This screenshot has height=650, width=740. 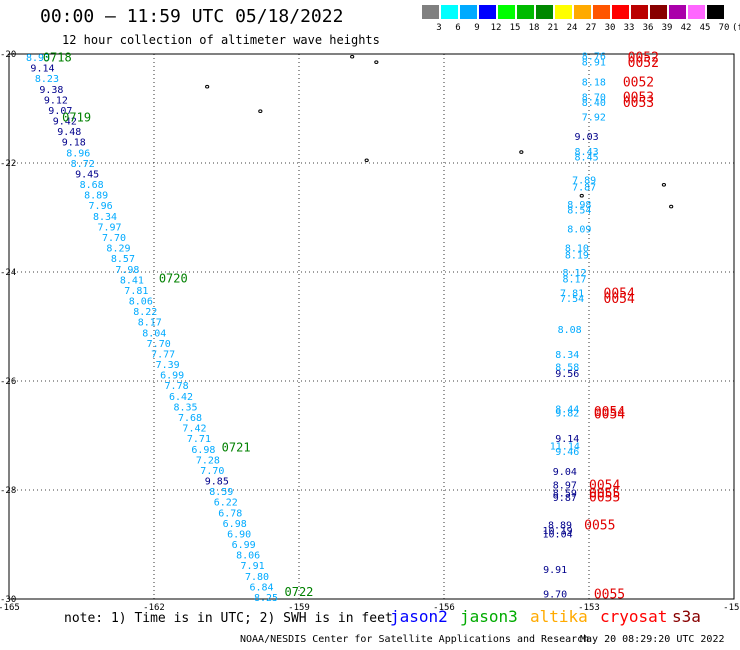 I want to click on scale-label: 24, so click(x=572, y=28).